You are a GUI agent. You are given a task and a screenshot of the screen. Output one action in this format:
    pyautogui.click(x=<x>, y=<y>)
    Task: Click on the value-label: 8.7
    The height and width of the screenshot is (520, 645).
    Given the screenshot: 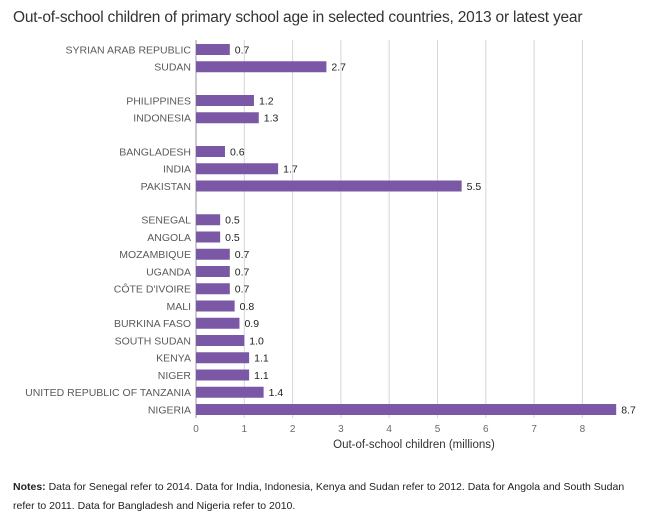 What is the action you would take?
    pyautogui.click(x=628, y=410)
    